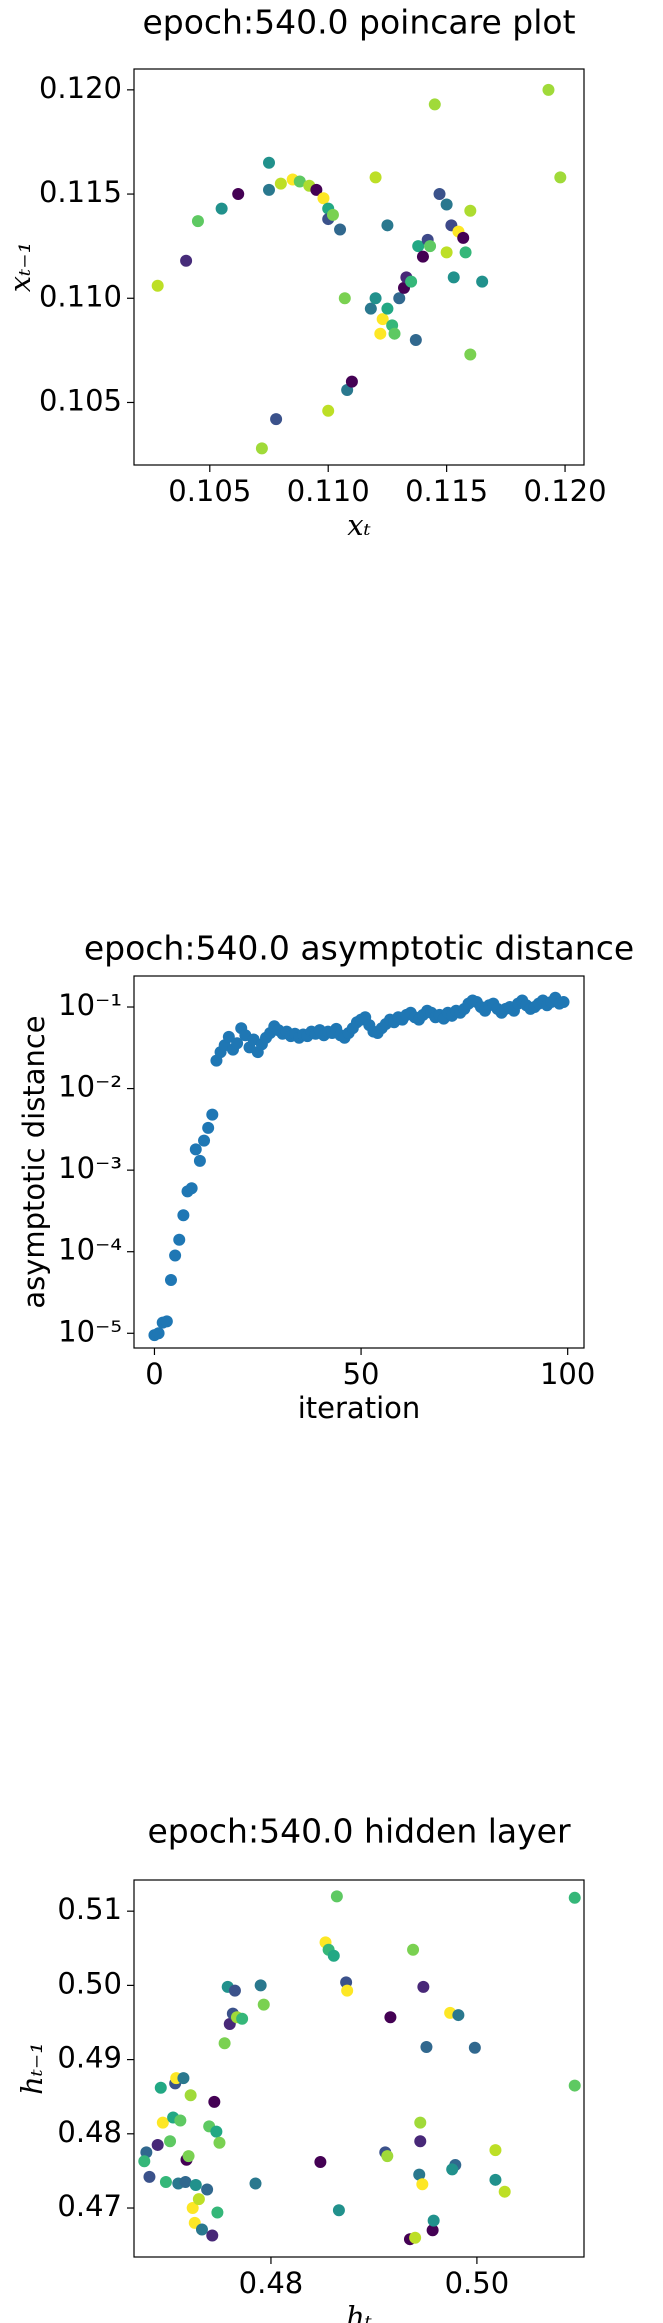 The image size is (663, 2323). What do you see at coordinates (34, 1161) in the screenshot?
I see `y-axis-label: asymptotic distance` at bounding box center [34, 1161].